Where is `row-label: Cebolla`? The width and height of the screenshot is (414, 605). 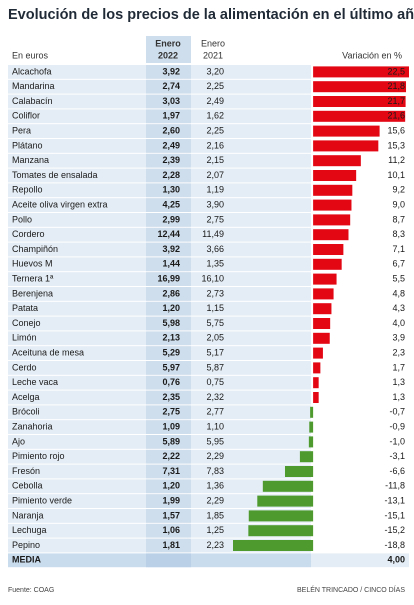 row-label: Cebolla is located at coordinates (27, 486).